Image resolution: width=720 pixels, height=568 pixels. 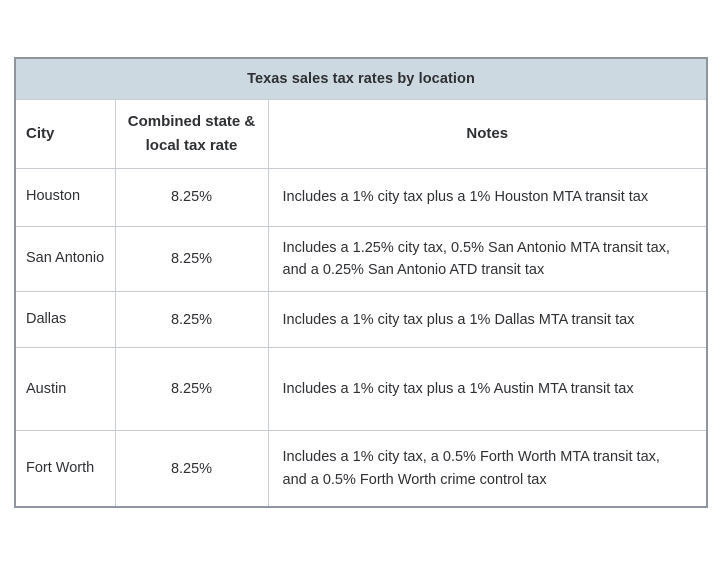 I want to click on table-title: Texas sales tax rates by location, so click(x=361, y=78).